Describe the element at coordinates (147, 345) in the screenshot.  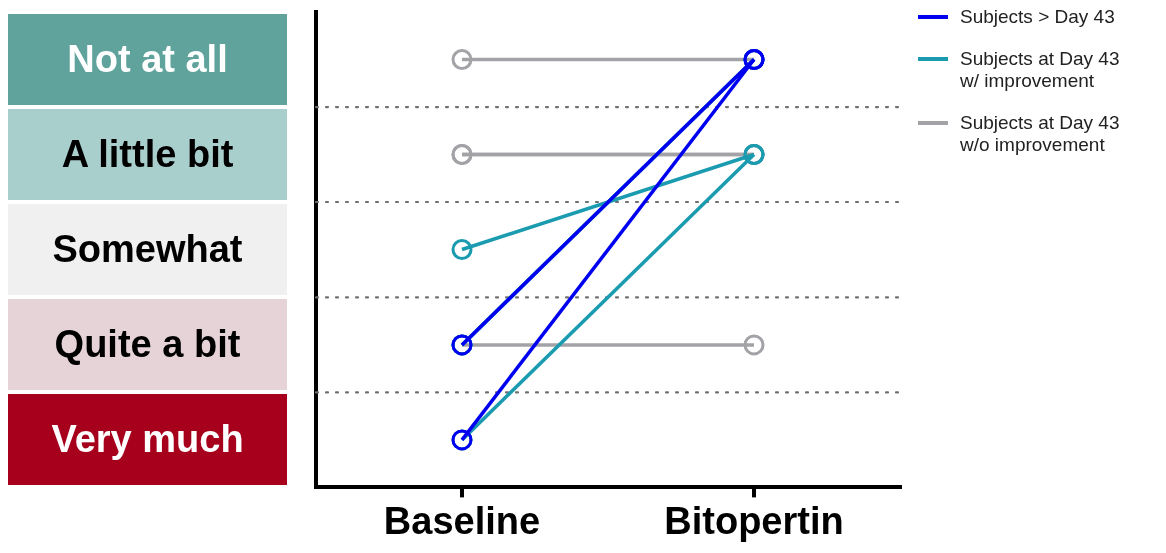
I see `label-box: Quite a bit` at that location.